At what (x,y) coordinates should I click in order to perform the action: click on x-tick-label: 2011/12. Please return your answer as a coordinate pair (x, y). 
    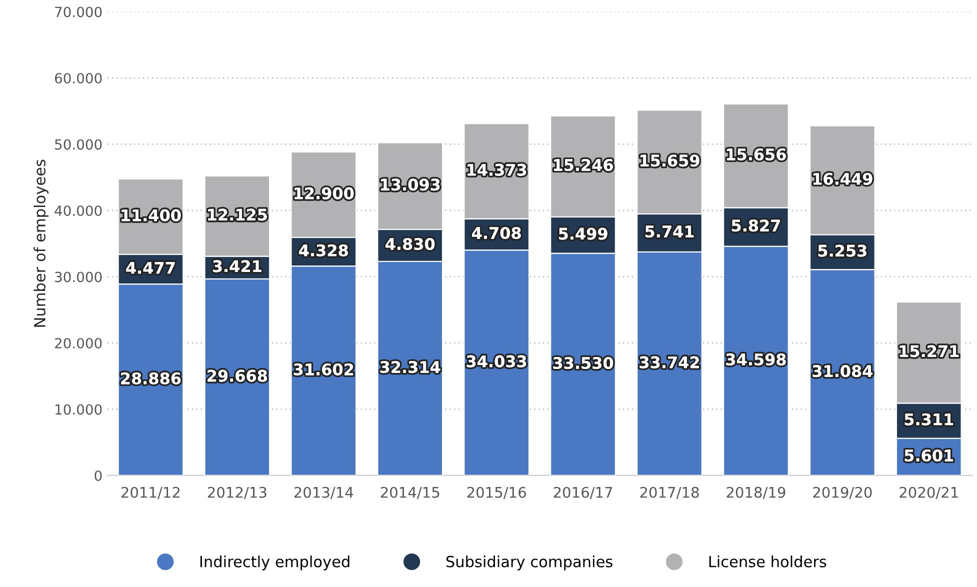
    Looking at the image, I should click on (150, 493).